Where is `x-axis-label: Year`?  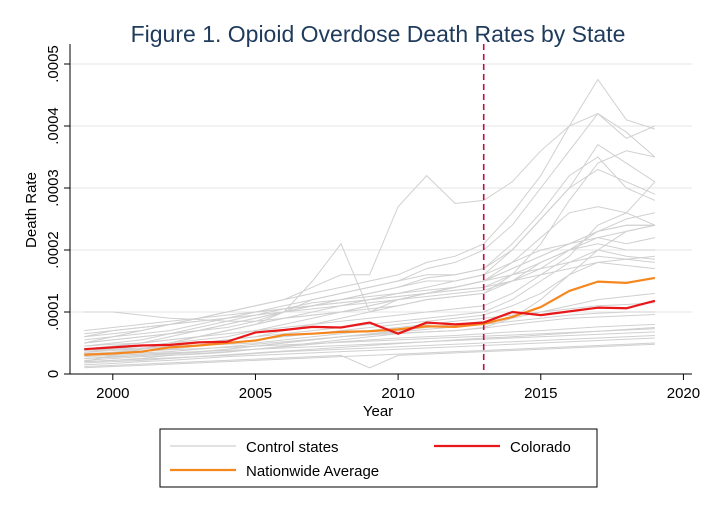
x-axis-label: Year is located at coordinates (378, 411).